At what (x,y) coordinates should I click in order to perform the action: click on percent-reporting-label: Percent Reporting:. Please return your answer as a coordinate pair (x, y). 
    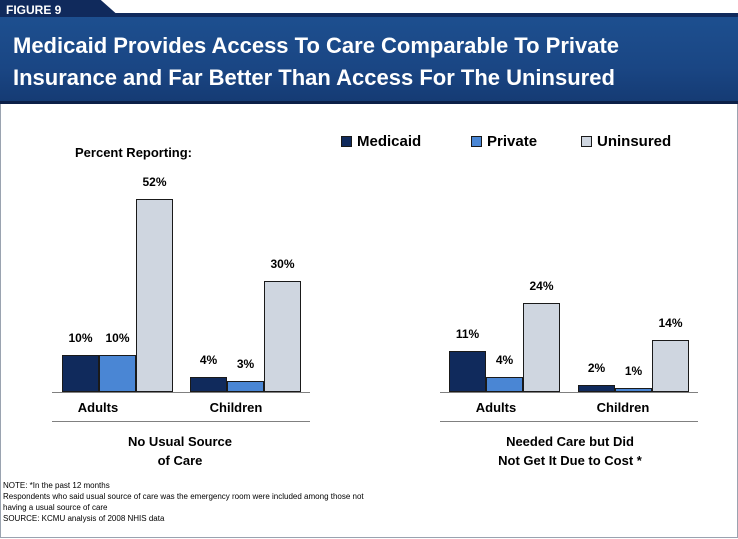
    Looking at the image, I should click on (134, 152).